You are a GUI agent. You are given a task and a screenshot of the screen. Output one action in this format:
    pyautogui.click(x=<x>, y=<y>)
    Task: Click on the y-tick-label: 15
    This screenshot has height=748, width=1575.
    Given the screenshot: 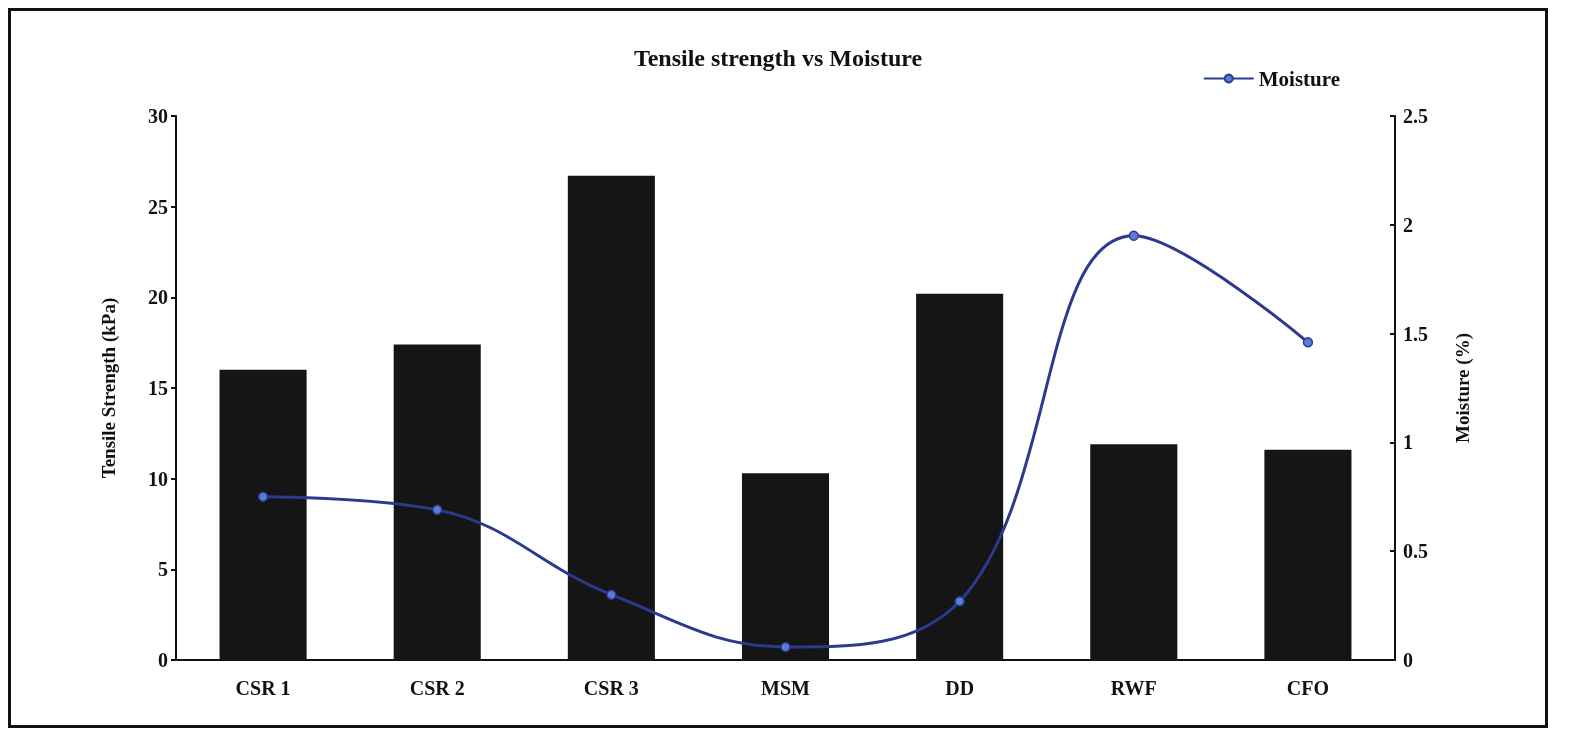 What is the action you would take?
    pyautogui.click(x=158, y=388)
    